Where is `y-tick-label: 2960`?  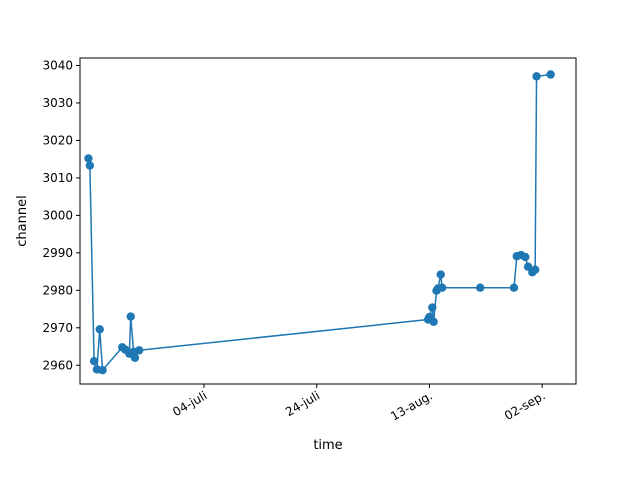 y-tick-label: 2960 is located at coordinates (57, 365).